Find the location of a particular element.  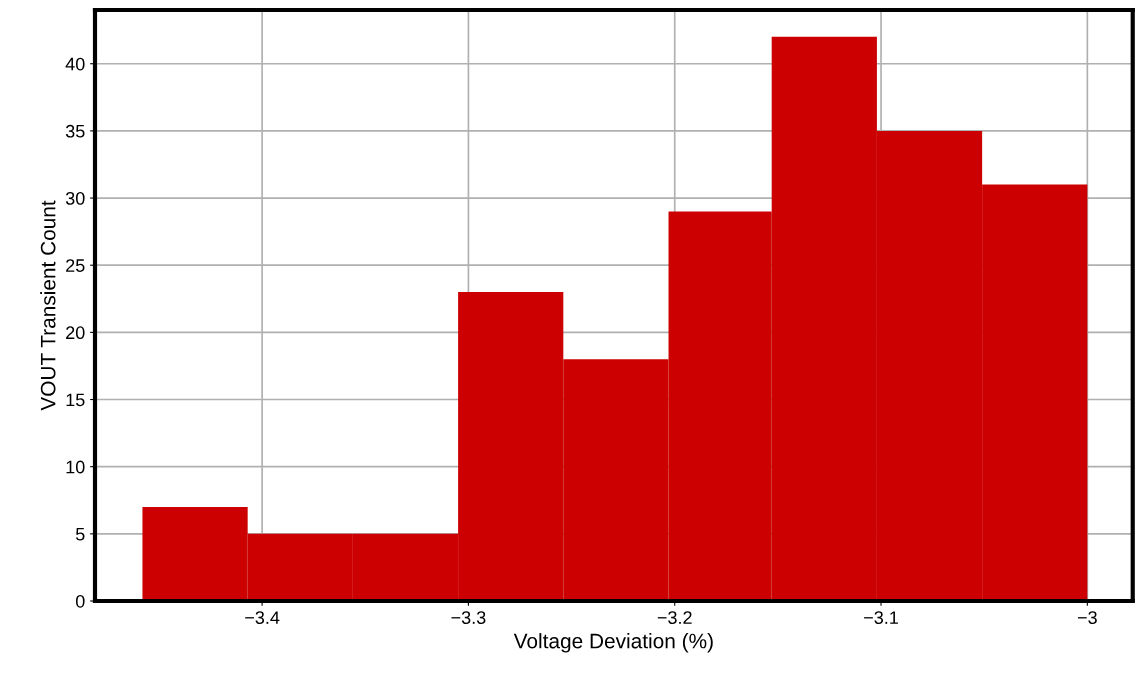

y-tick-label: 5 is located at coordinates (80, 534).